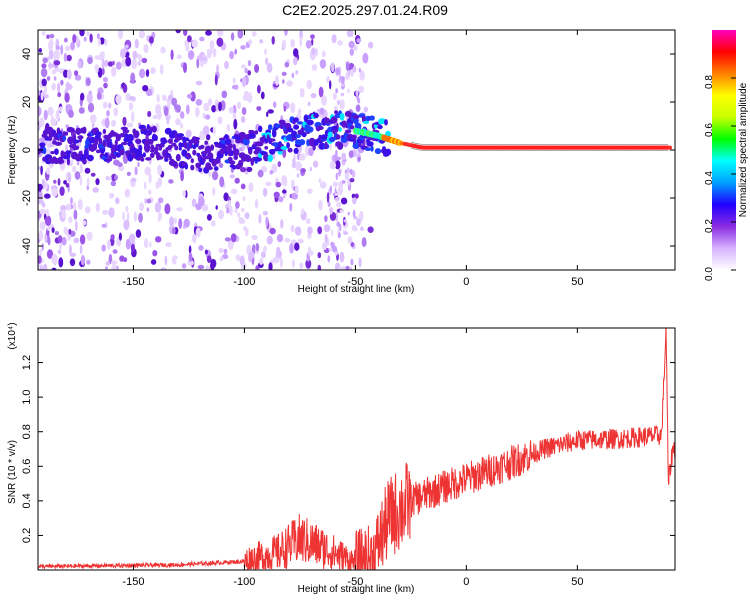 The height and width of the screenshot is (600, 750). Describe the element at coordinates (27, 362) in the screenshot. I see `y-tick-label: 1.2` at that location.